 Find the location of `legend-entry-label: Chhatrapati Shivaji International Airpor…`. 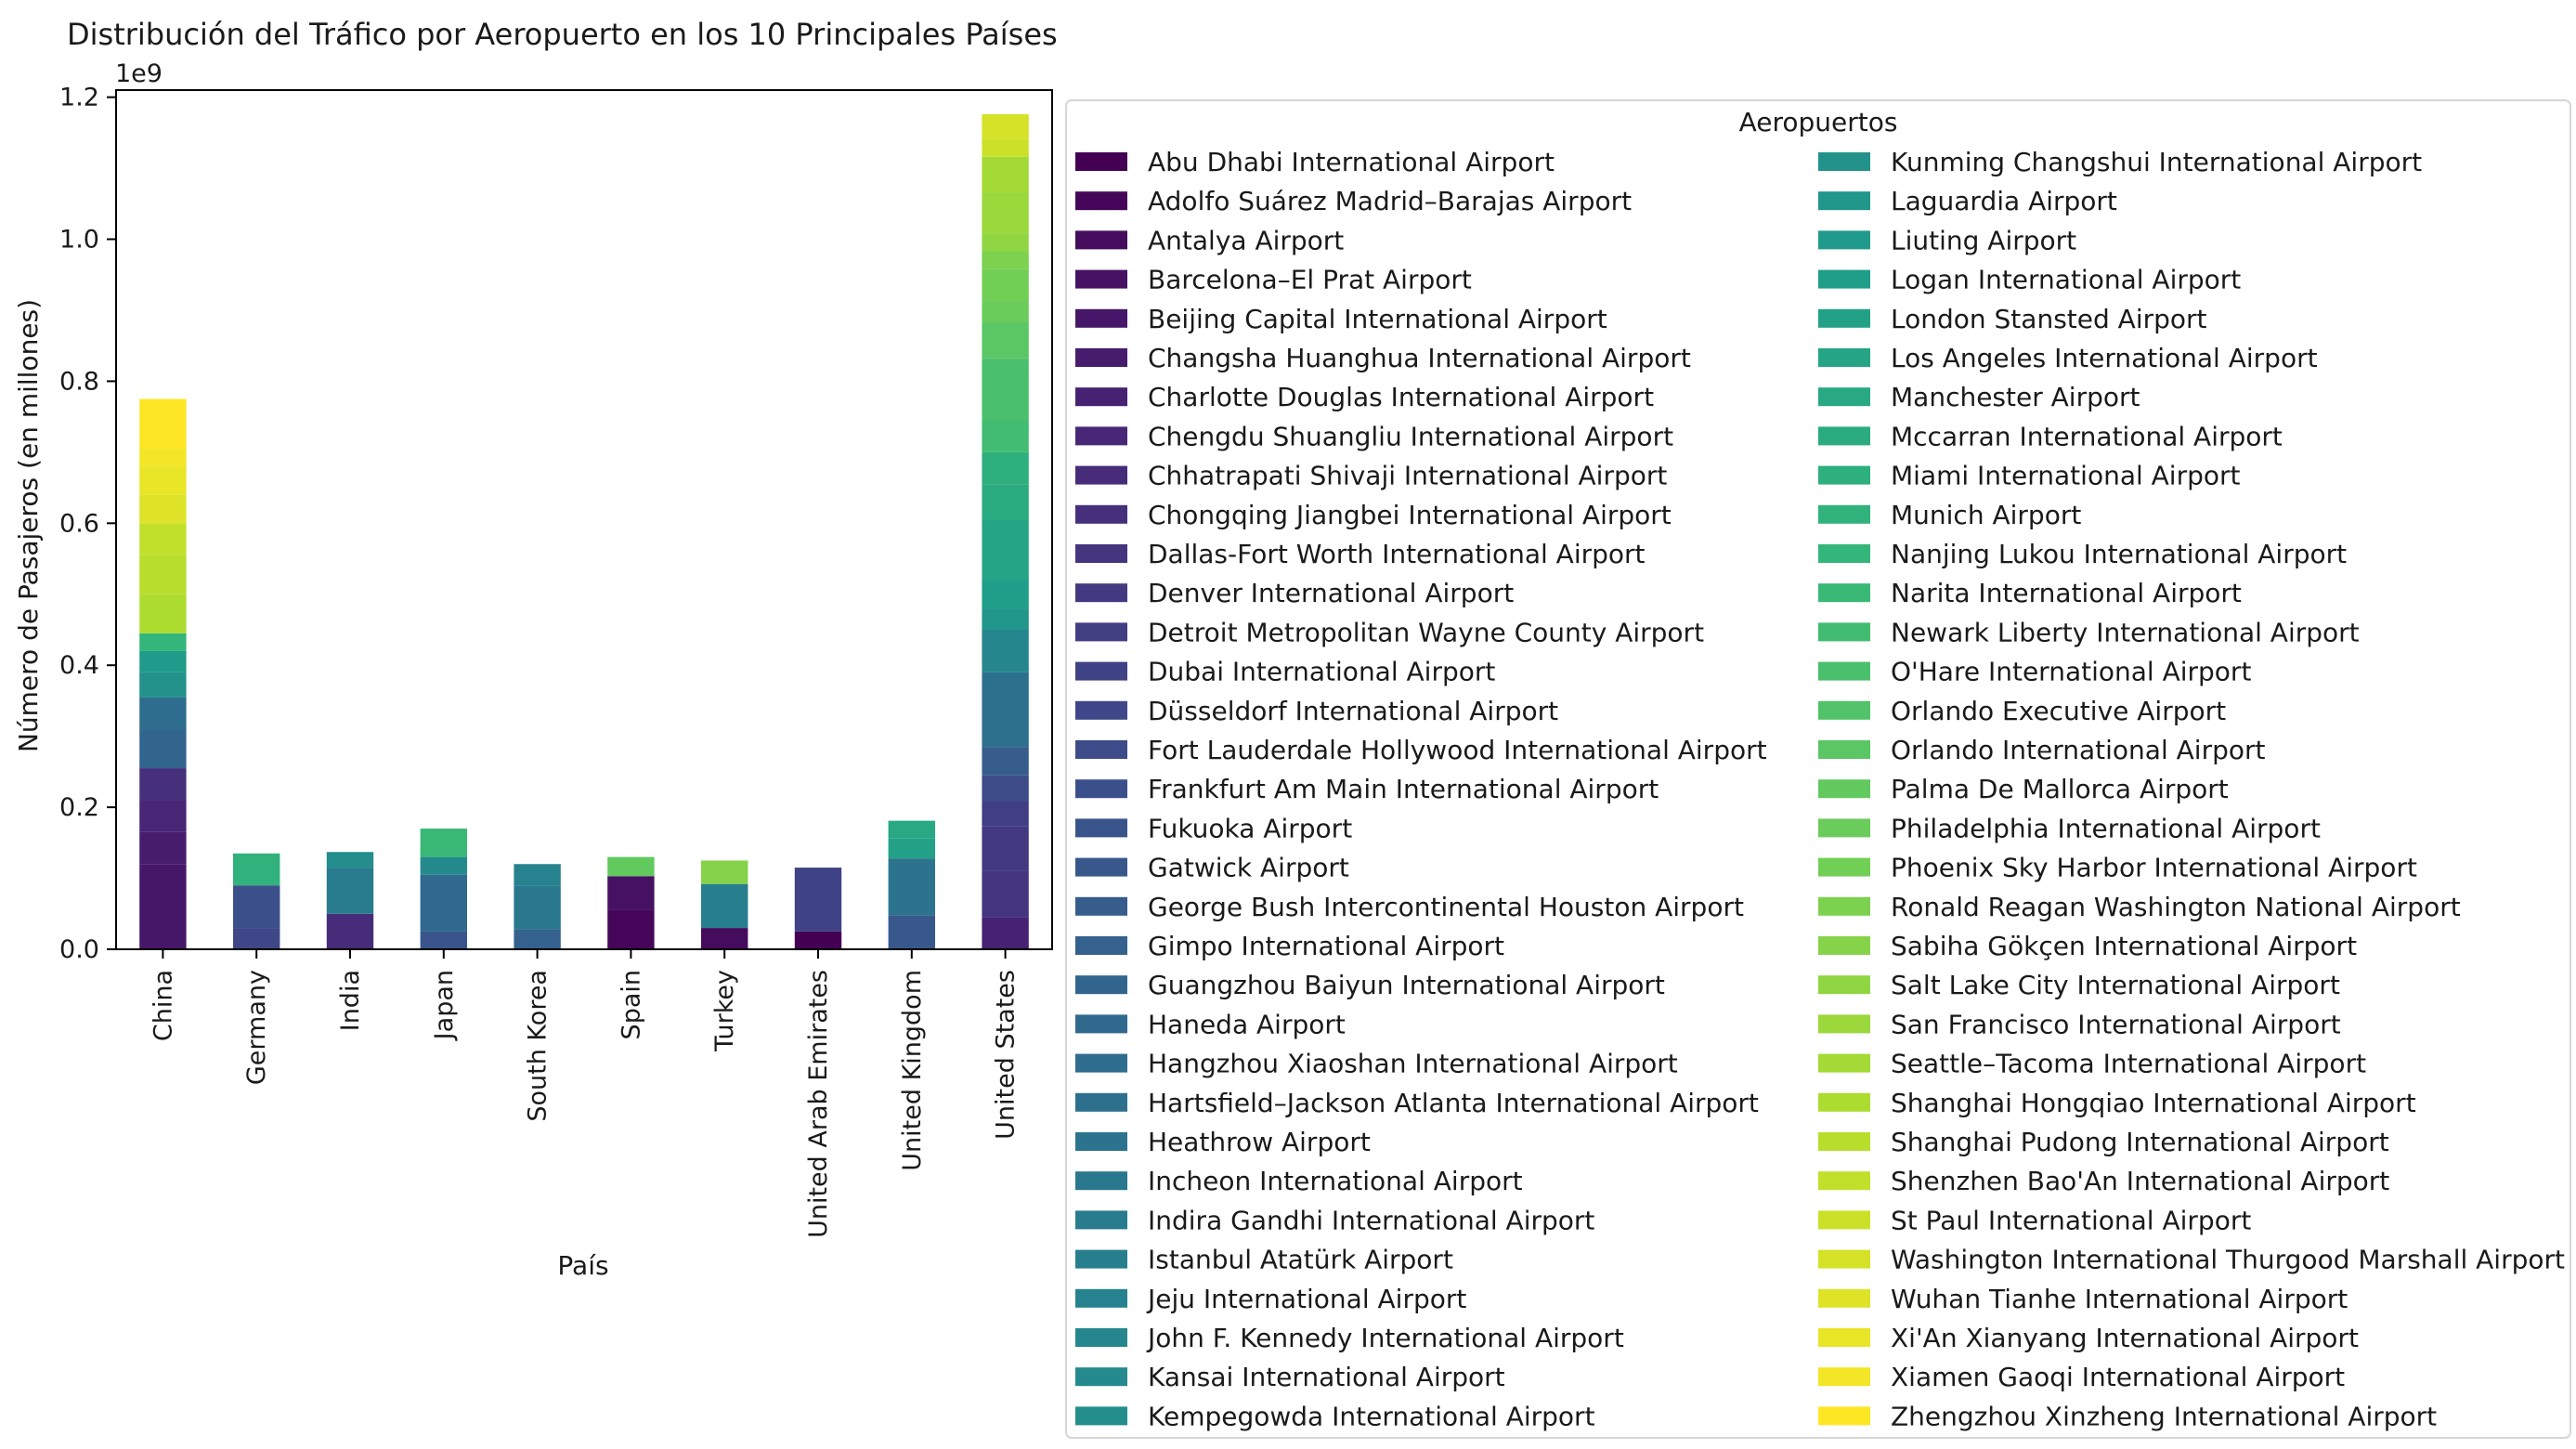

legend-entry-label: Chhatrapati Shivaji International Airpor… is located at coordinates (1407, 476).